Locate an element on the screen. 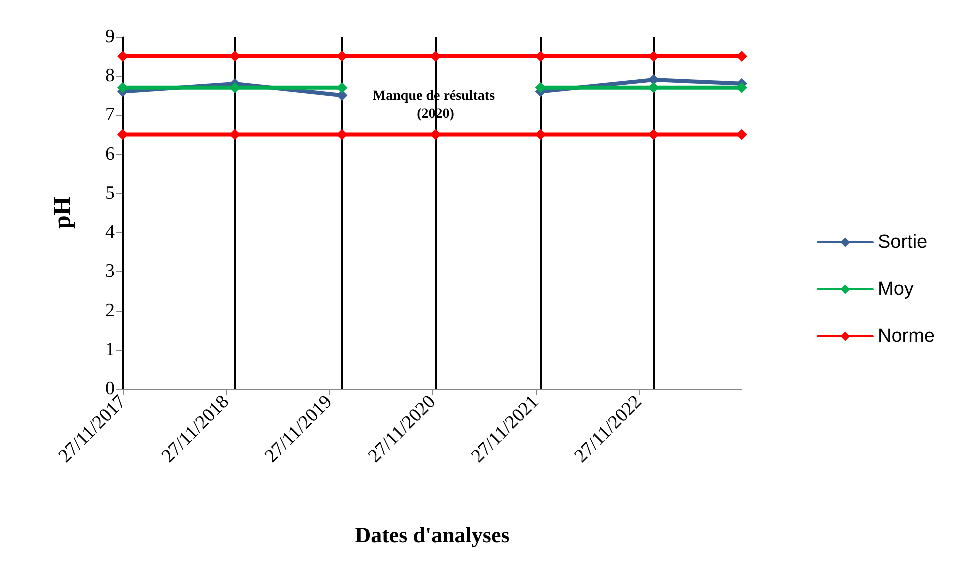 The image size is (955, 579). y-tick-label: 7 is located at coordinates (110, 115).